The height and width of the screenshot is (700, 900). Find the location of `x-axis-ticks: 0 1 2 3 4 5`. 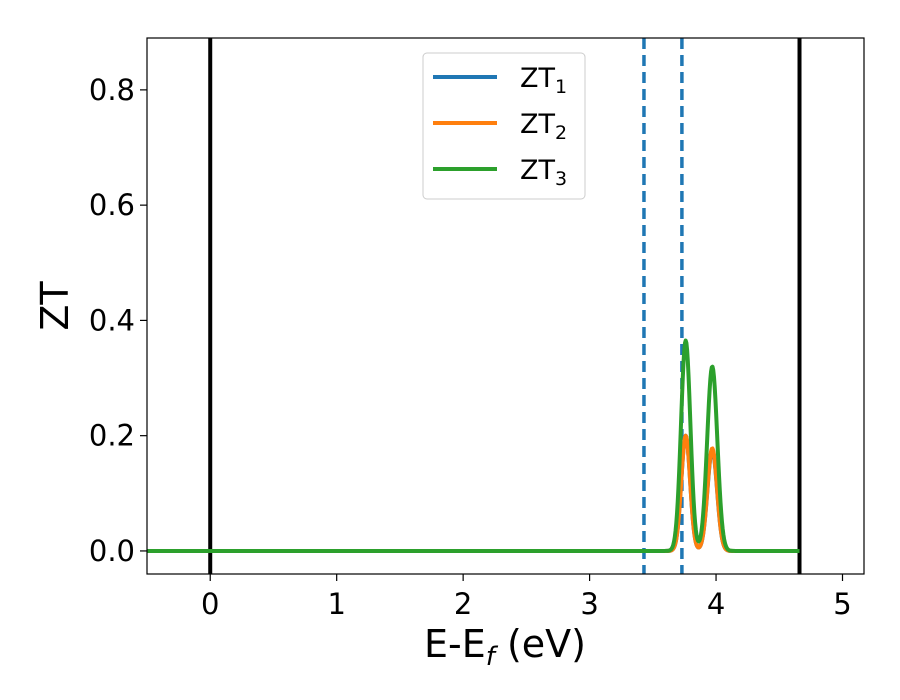

x-axis-ticks: 0 1 2 3 4 5 is located at coordinates (526, 597).